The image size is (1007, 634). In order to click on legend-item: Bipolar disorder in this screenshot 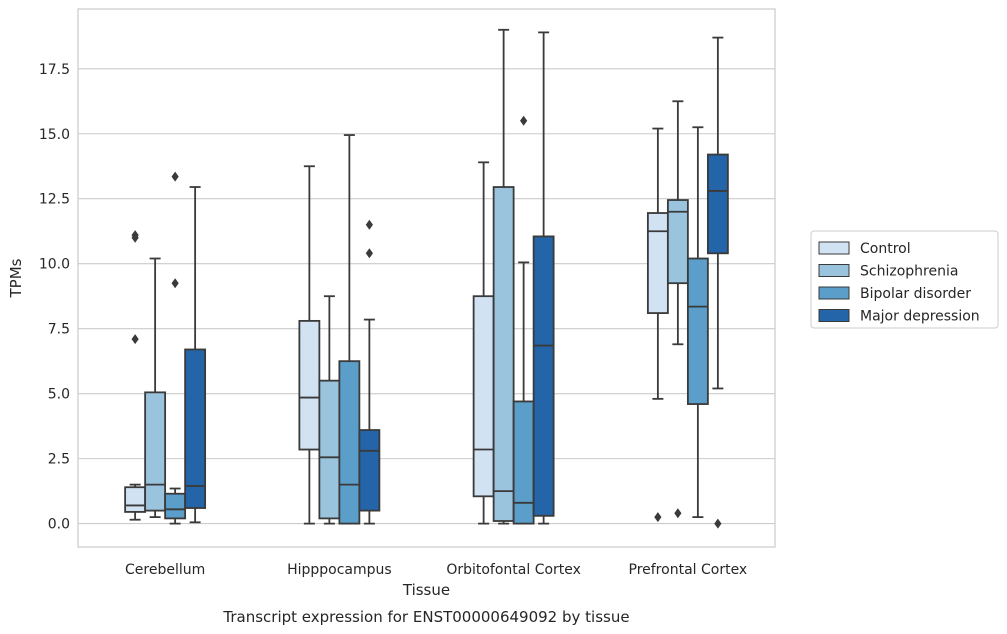, I will do `click(894, 294)`.